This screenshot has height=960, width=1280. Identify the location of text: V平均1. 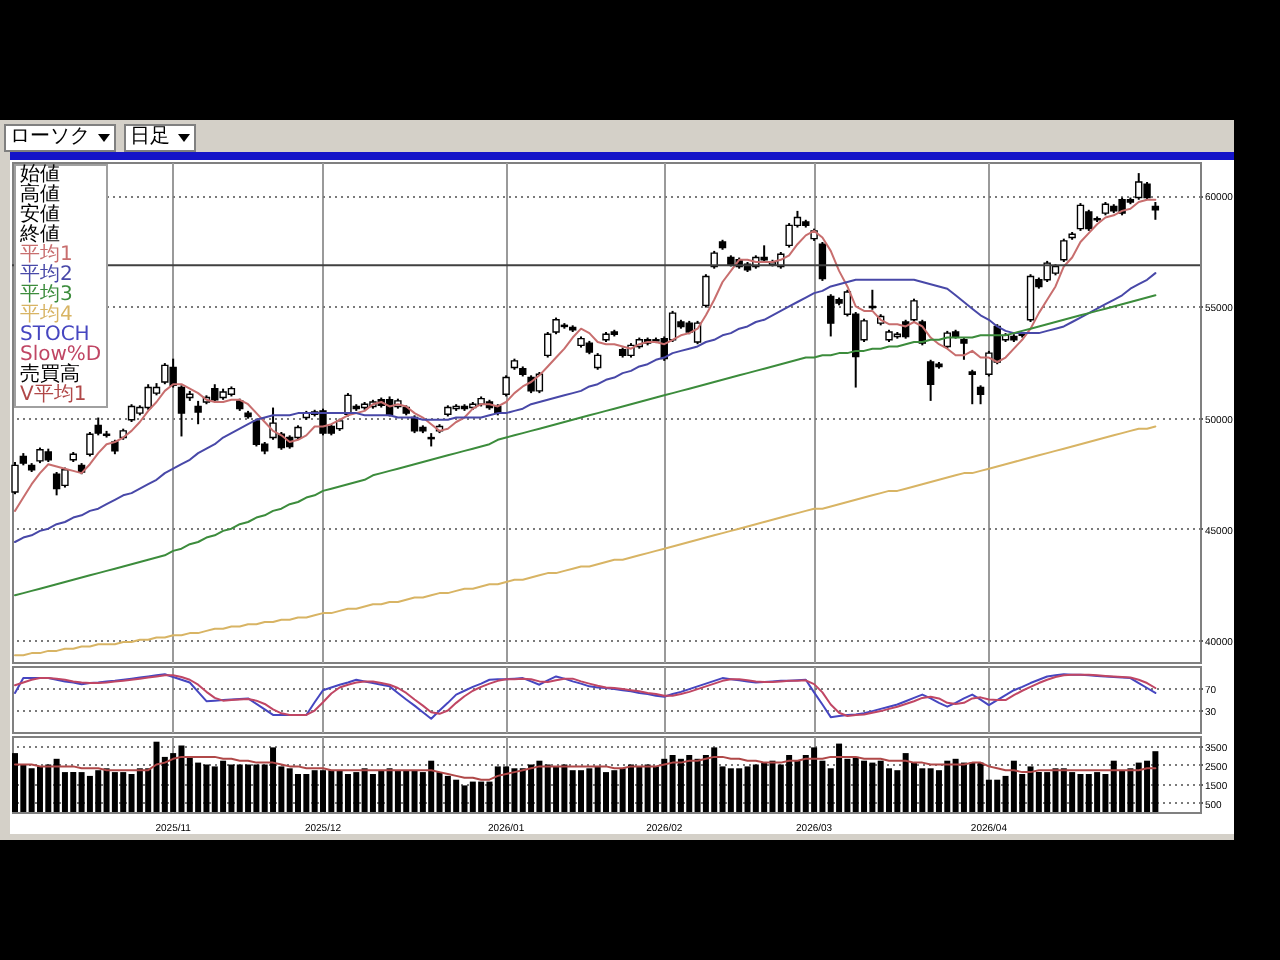
(54, 395).